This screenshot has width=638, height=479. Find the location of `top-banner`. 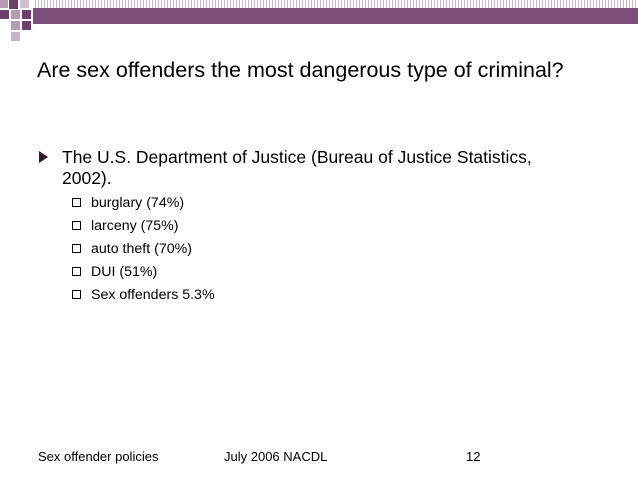

top-banner is located at coordinates (335, 16).